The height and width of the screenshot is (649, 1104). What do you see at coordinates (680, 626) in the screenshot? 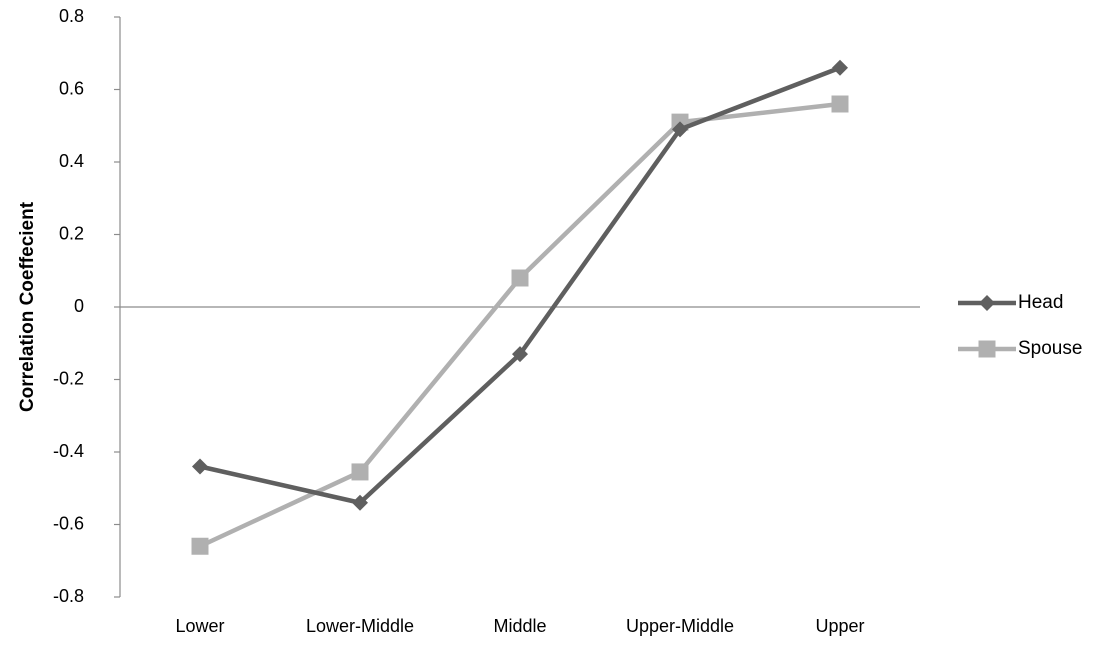
I see `x-tick-label: Upper-Middle` at bounding box center [680, 626].